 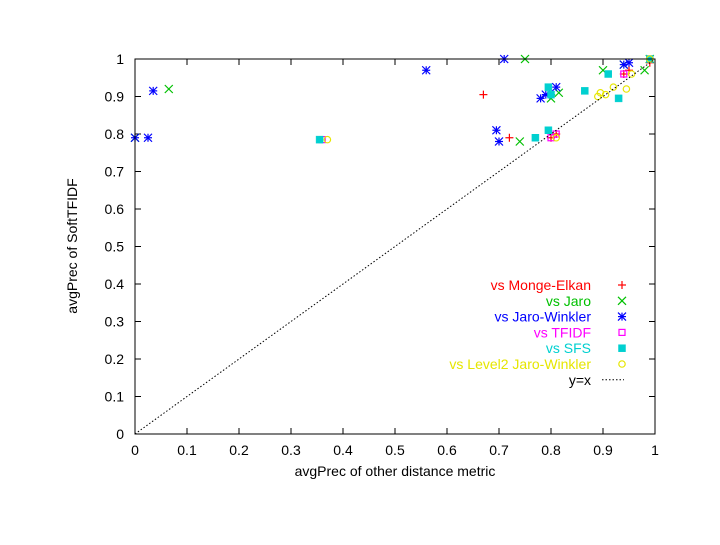 I want to click on y-tick-label: 0.3, so click(x=115, y=322).